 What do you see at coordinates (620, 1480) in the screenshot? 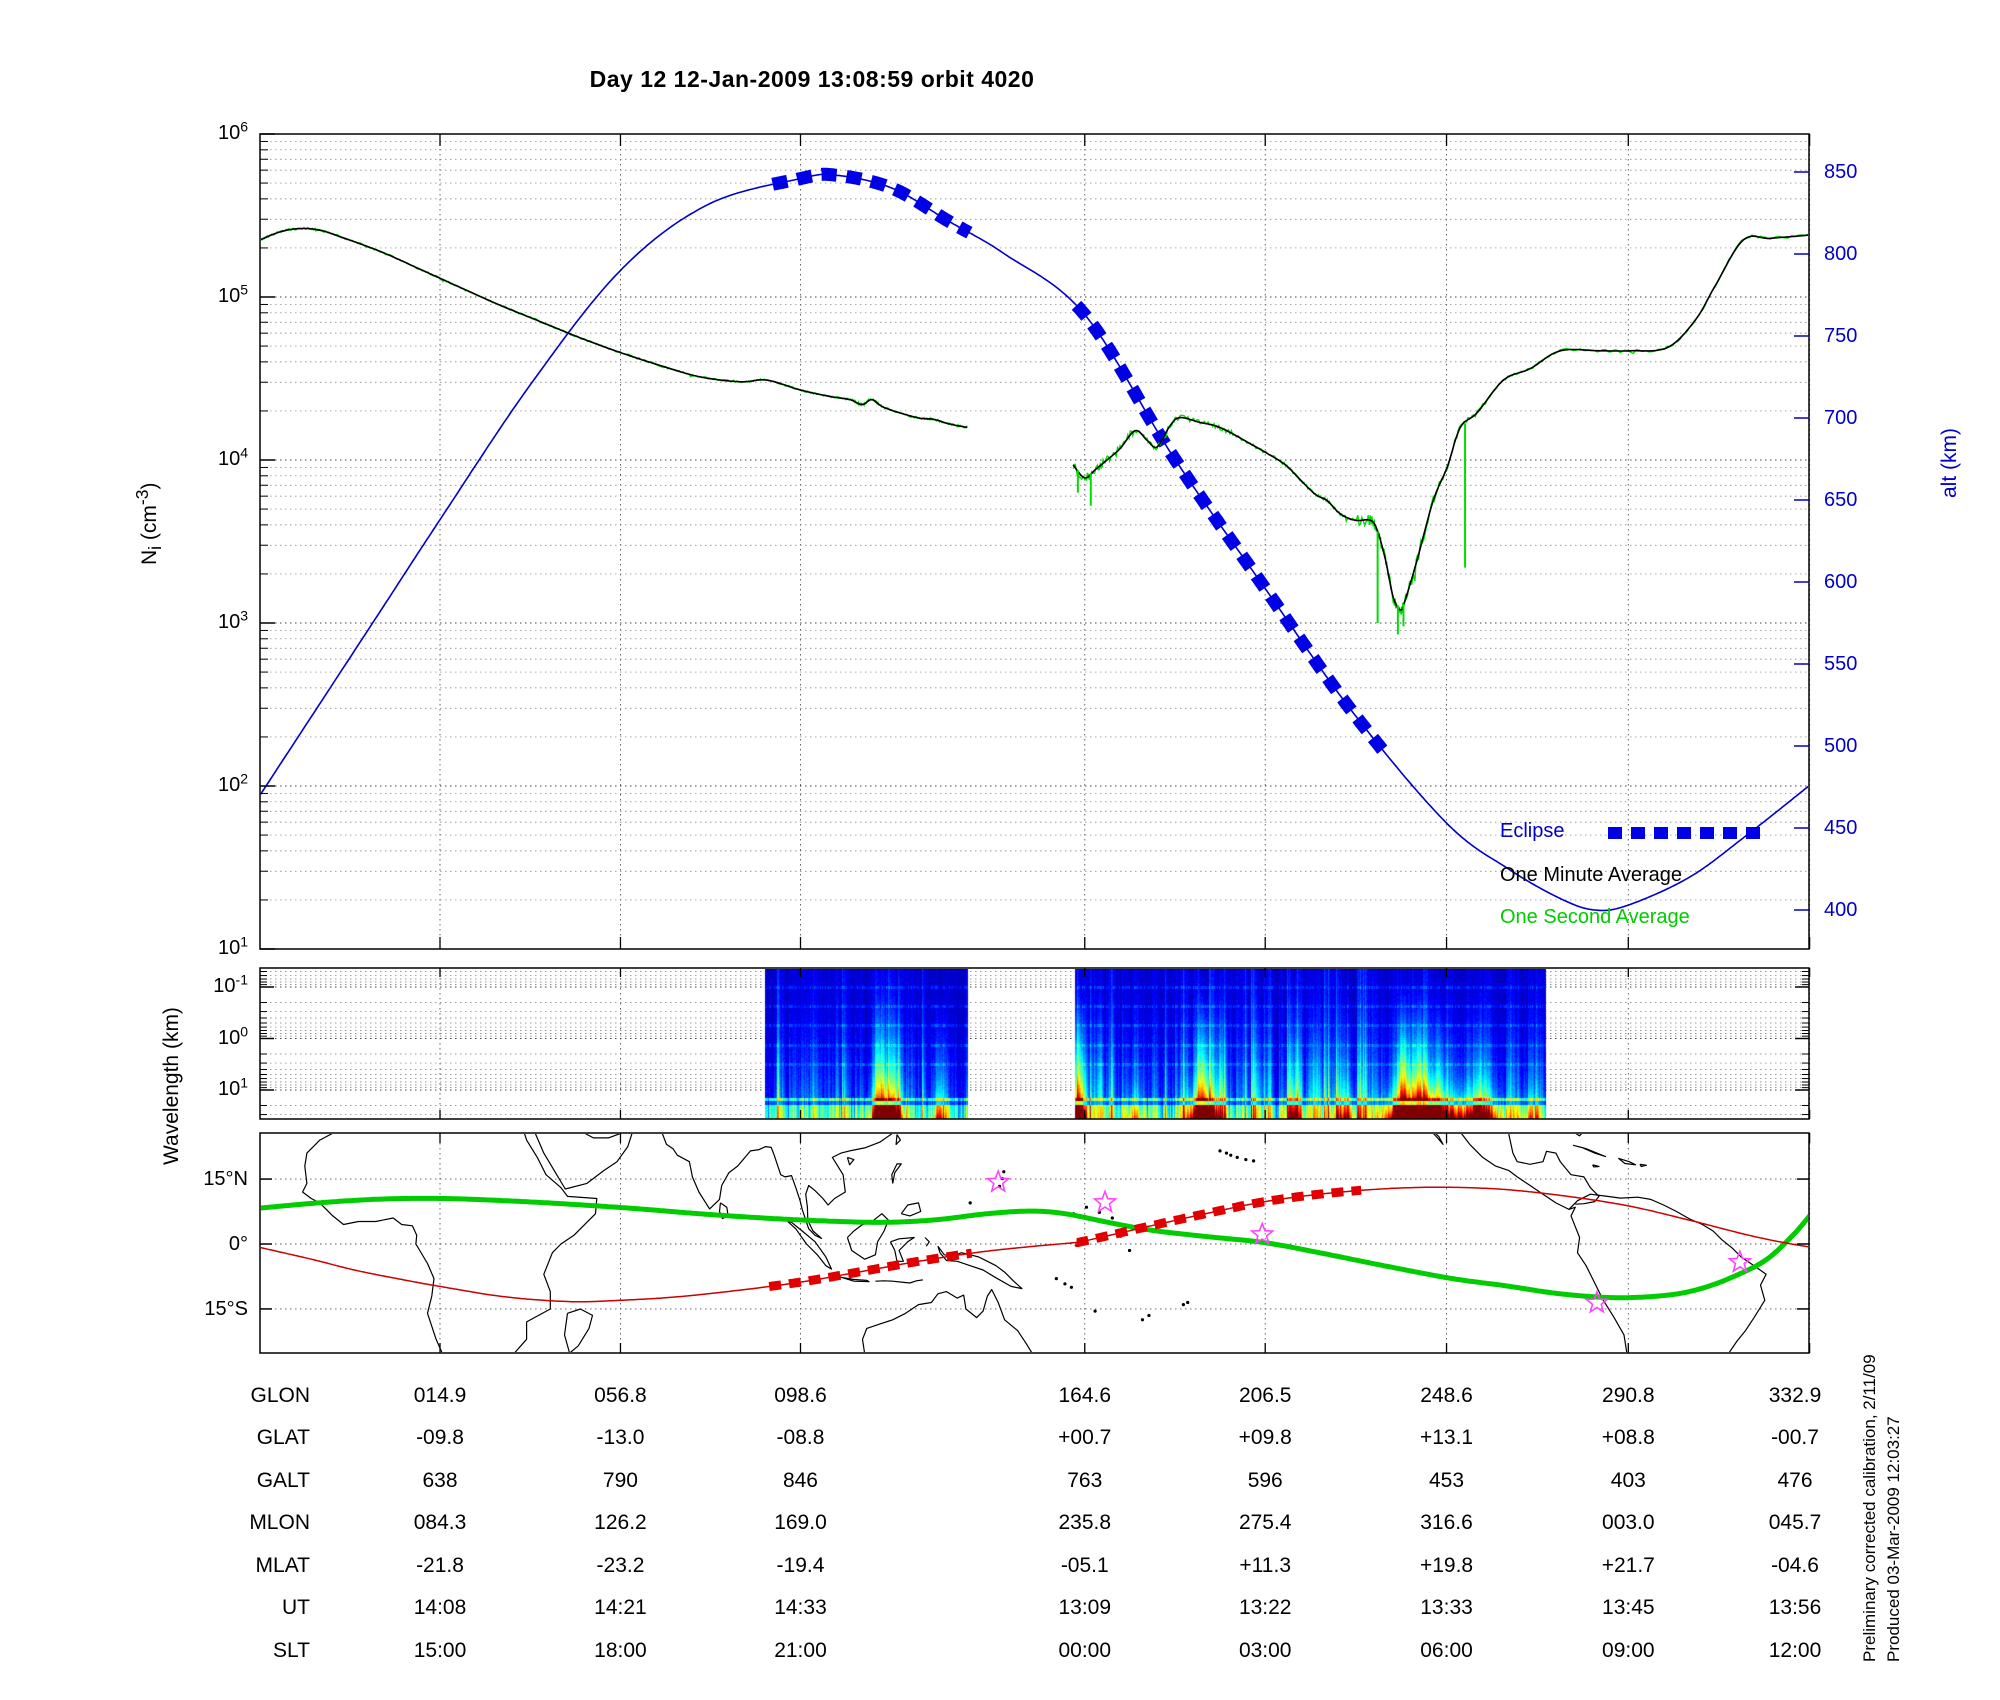
I see `cell-galt-1: 790` at bounding box center [620, 1480].